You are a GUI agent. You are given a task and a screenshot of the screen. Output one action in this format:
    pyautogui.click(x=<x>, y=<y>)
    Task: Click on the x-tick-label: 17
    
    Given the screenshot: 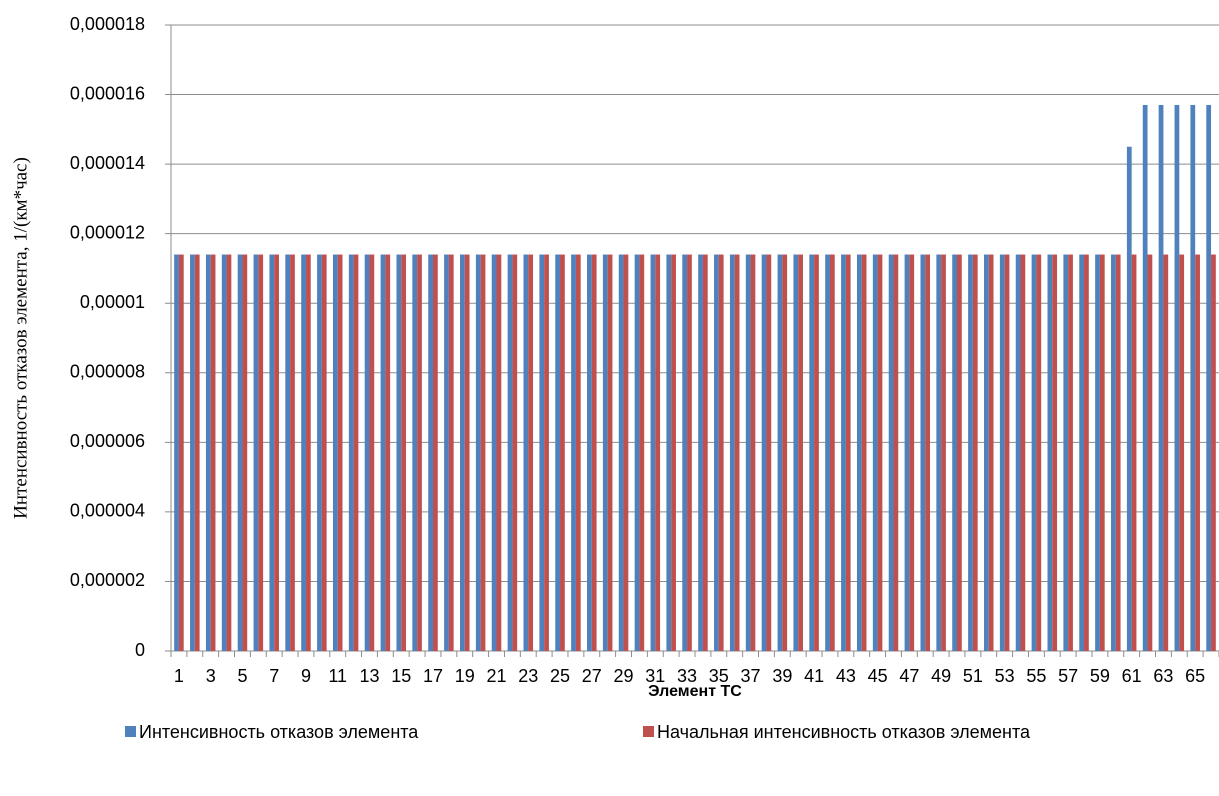 What is the action you would take?
    pyautogui.click(x=433, y=676)
    